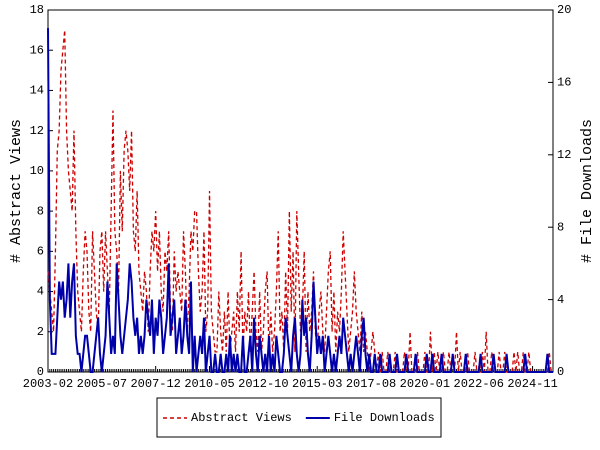 The height and width of the screenshot is (450, 600). Describe the element at coordinates (564, 155) in the screenshot. I see `y2-tick-label: 12` at that location.